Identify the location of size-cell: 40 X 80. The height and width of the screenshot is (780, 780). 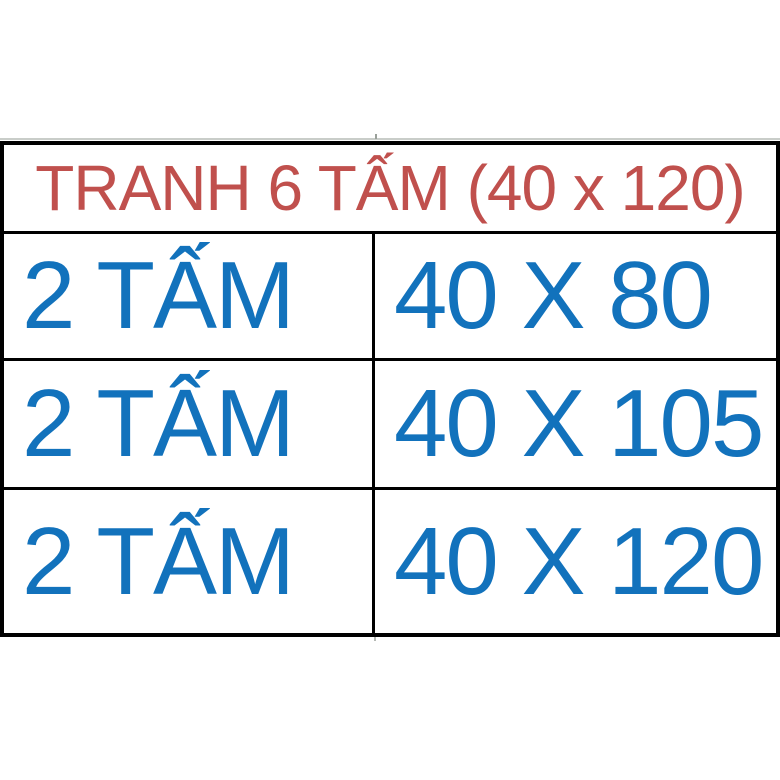
(575, 297).